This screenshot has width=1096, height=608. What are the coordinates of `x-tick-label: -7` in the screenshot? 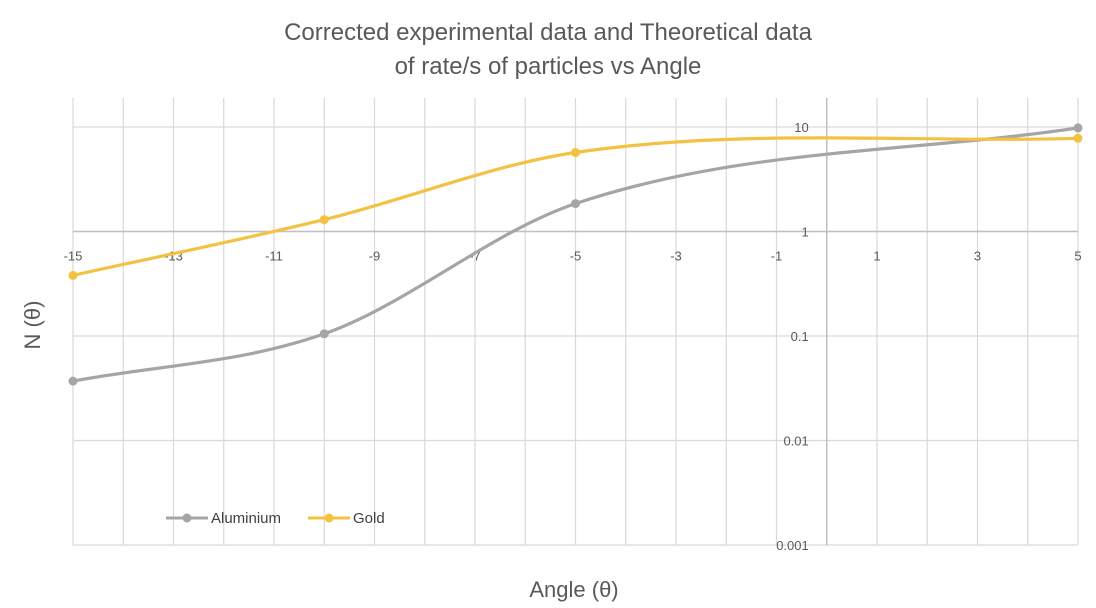 It's located at (475, 256).